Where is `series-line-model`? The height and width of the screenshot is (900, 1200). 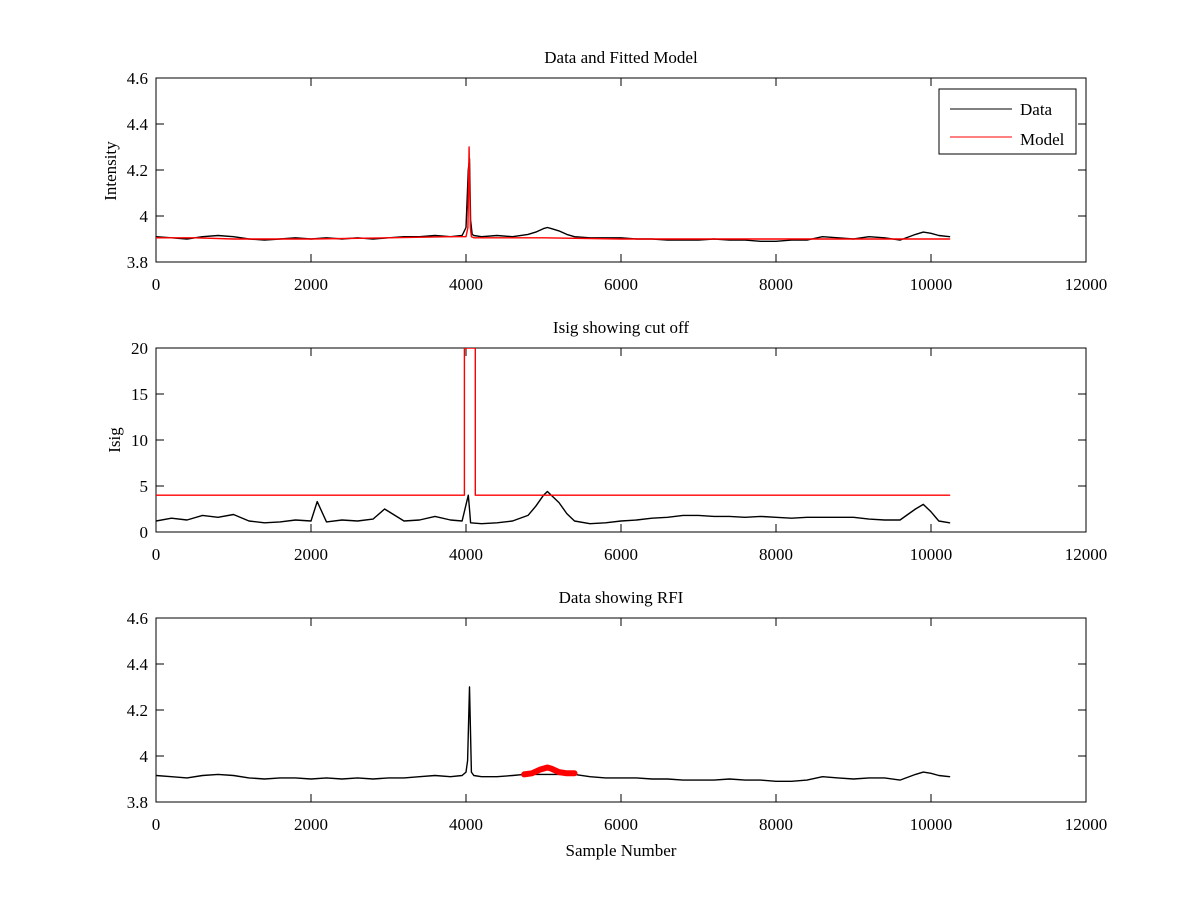 series-line-model is located at coordinates (553, 193).